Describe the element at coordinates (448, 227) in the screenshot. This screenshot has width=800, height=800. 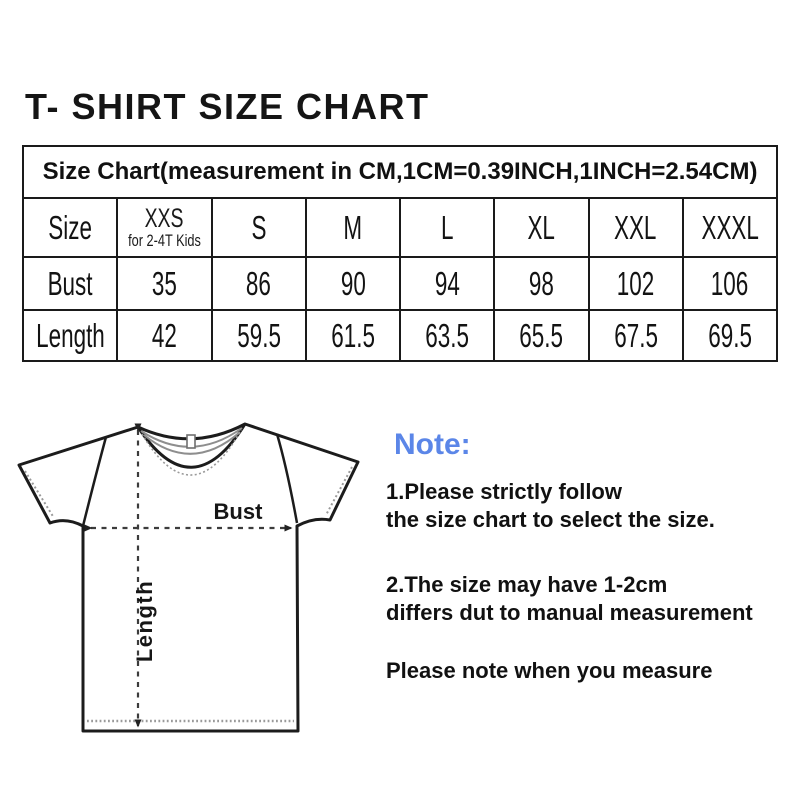
I see `size-cell-l: L` at that location.